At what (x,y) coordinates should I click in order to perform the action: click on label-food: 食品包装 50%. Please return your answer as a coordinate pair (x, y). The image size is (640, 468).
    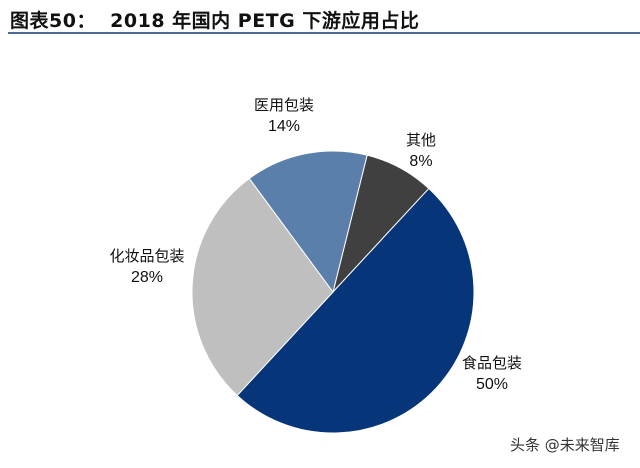
    Looking at the image, I should click on (492, 374).